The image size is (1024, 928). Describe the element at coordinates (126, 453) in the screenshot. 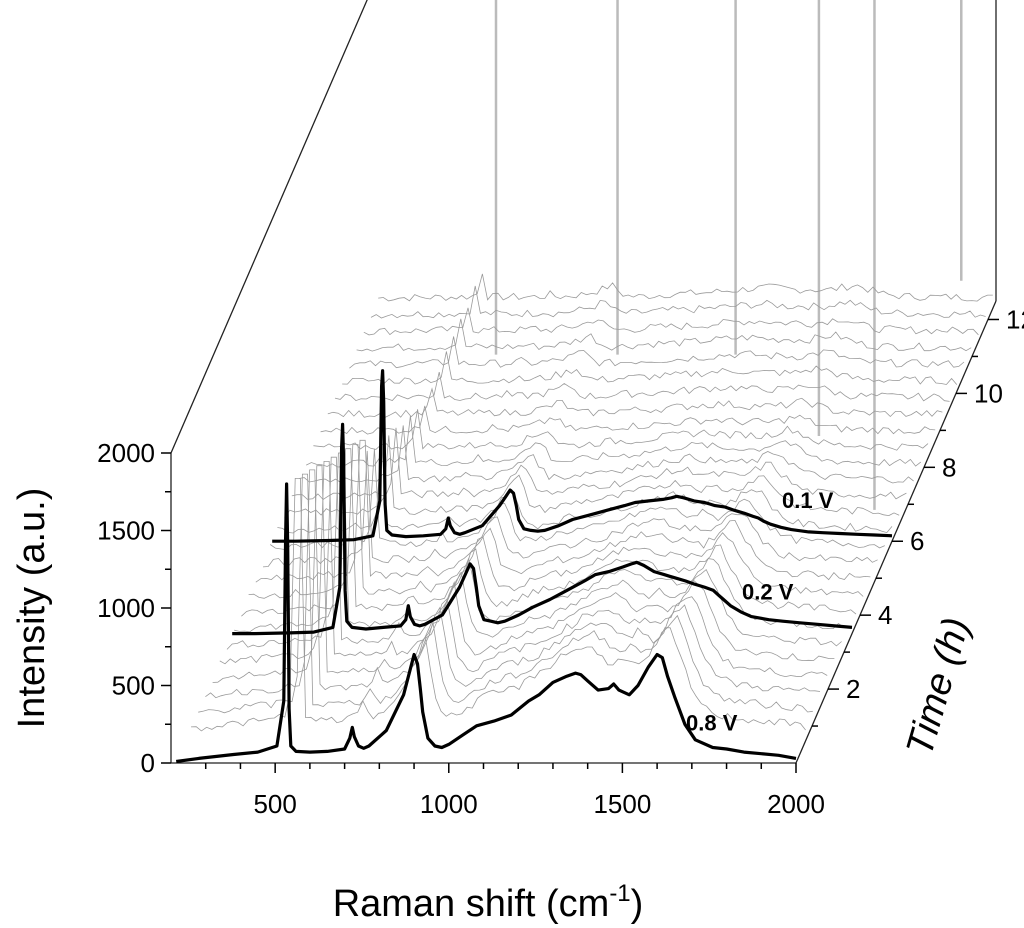

I see `y-tick-label: 2000` at that location.